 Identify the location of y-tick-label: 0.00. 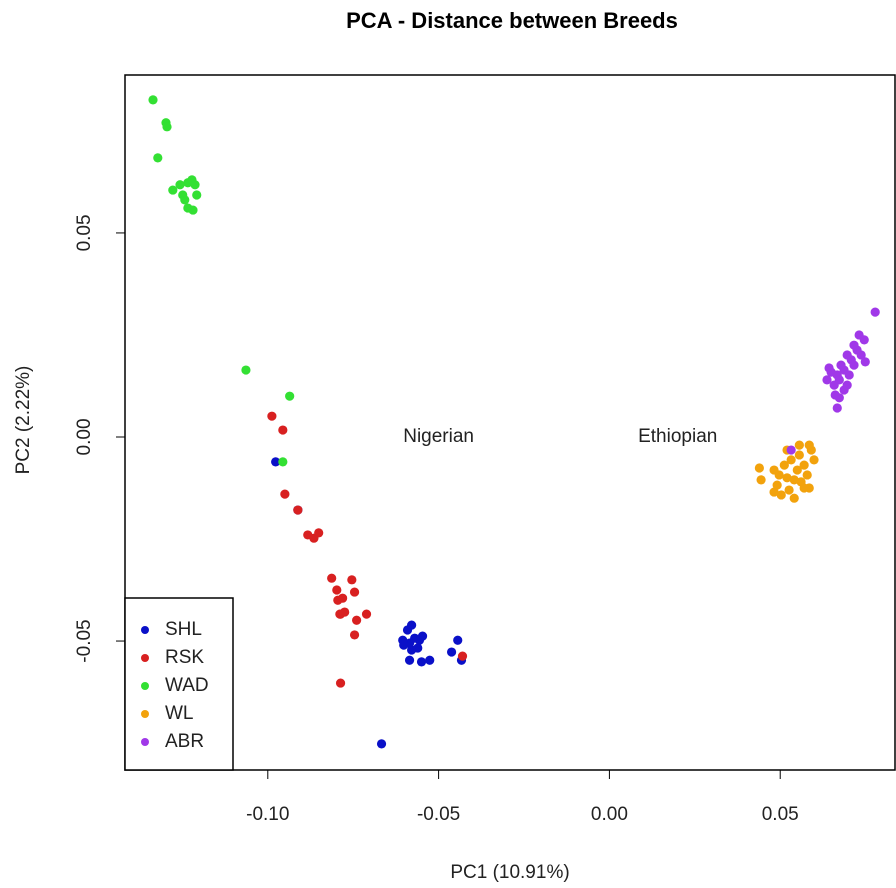
(84, 436).